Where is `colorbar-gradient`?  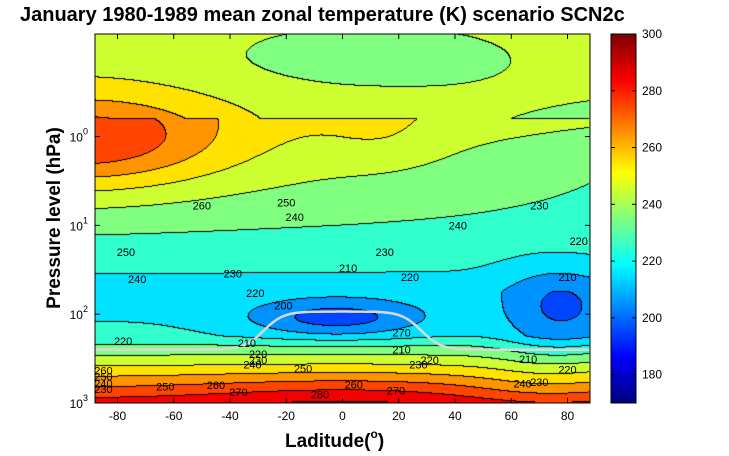
colorbar-gradient is located at coordinates (623, 218).